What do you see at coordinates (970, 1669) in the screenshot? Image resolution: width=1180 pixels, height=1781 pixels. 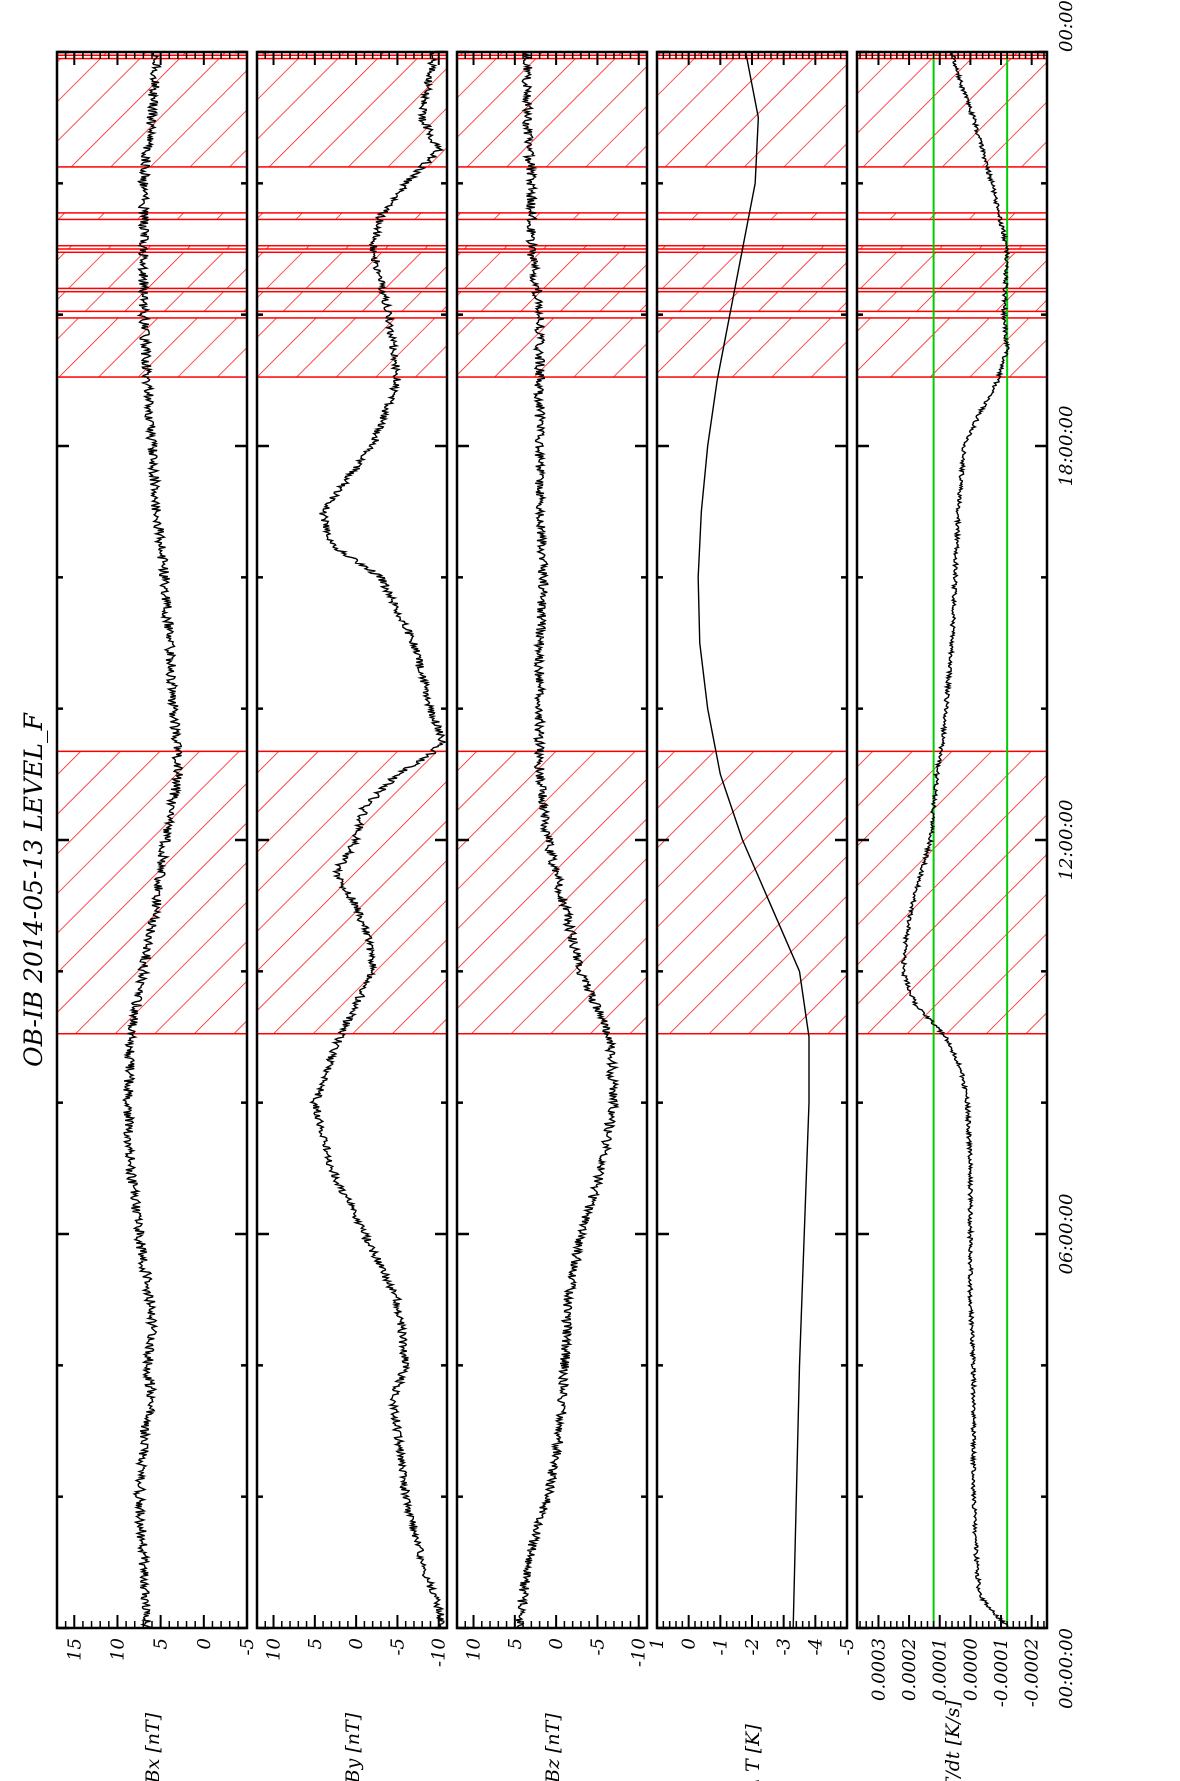 I see `value-tick-label: 0.0000` at bounding box center [970, 1669].